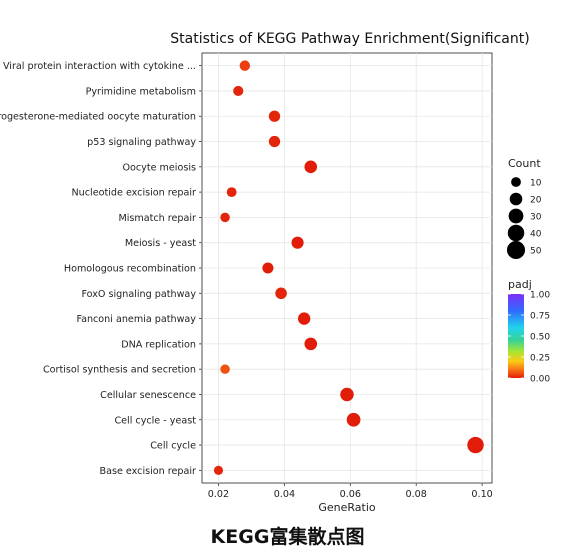 The height and width of the screenshot is (560, 575). I want to click on y-tick-label: Oocyte meiosis, so click(159, 167).